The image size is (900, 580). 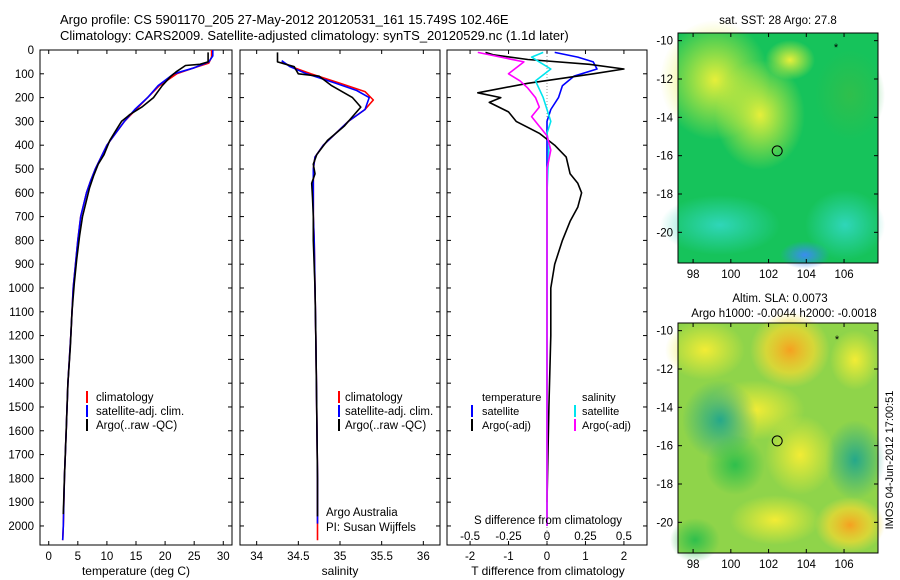 What do you see at coordinates (24, 99) in the screenshot?
I see `depth-tick-label: 200` at bounding box center [24, 99].